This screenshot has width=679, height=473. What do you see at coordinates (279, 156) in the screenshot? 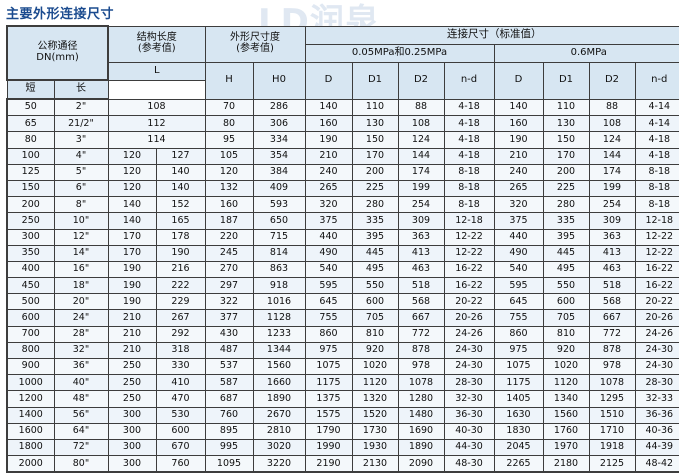
I see `cell-h0: 354` at bounding box center [279, 156].